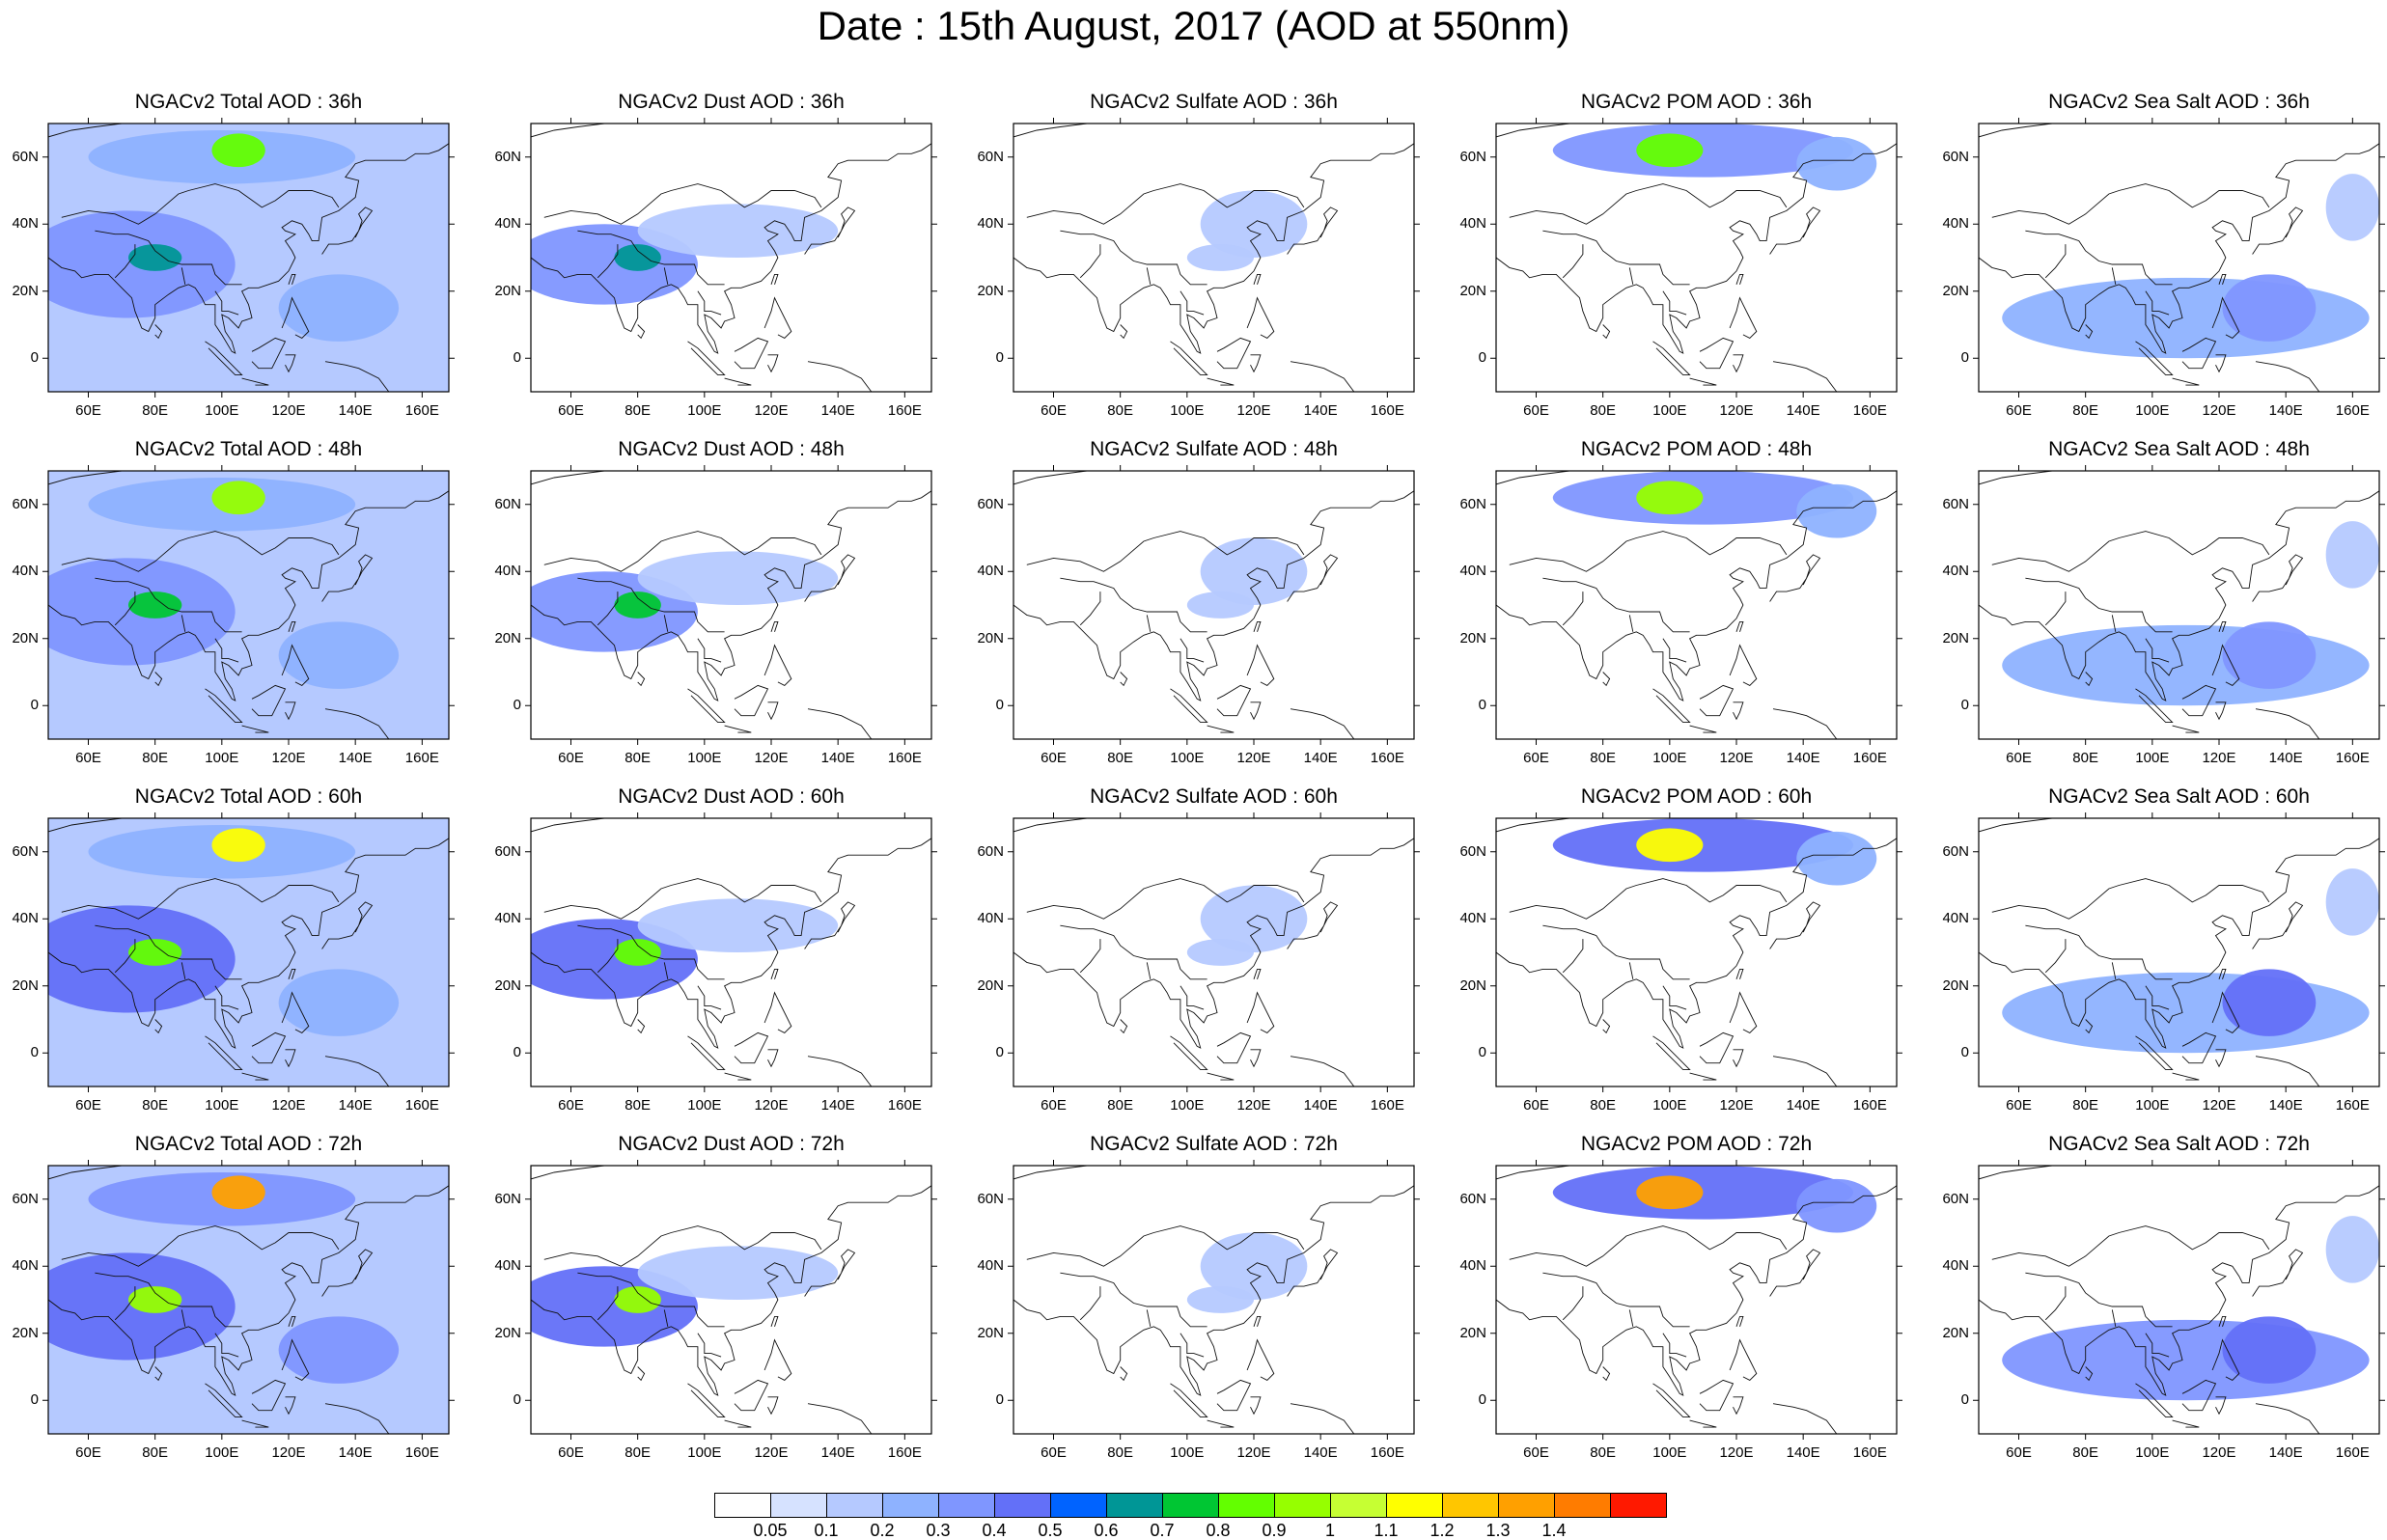  Describe the element at coordinates (1120, 1452) in the screenshot. I see `lon-tick-label: 80E` at that location.